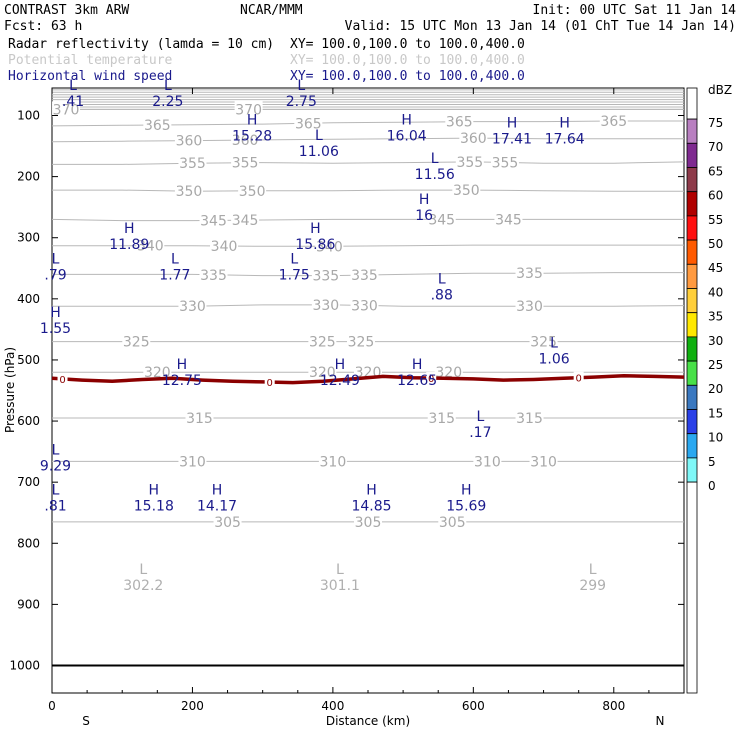 Image resolution: width=740 pixels, height=740 pixels. I want to click on wind-extremum-value: 12.75, so click(182, 381).